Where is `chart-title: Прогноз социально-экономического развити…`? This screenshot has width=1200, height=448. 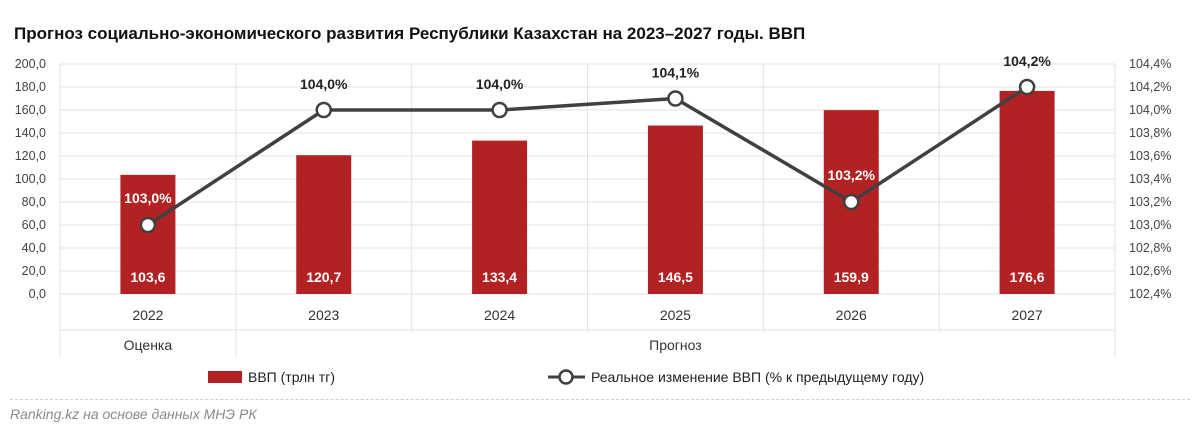 chart-title: Прогноз социально-экономического развити… is located at coordinates (410, 33).